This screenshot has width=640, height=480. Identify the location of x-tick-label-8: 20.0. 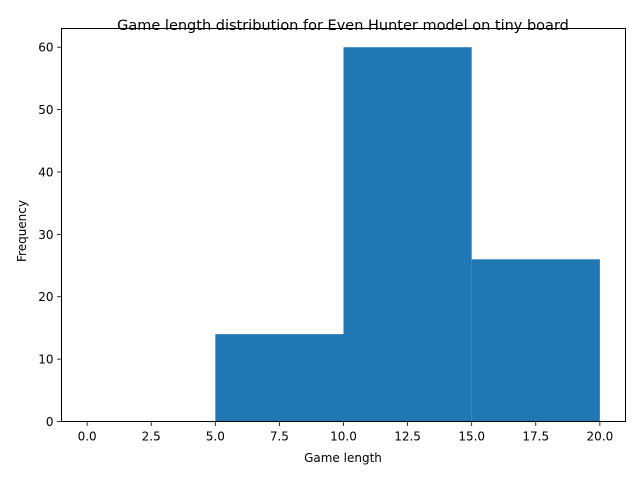
(600, 437).